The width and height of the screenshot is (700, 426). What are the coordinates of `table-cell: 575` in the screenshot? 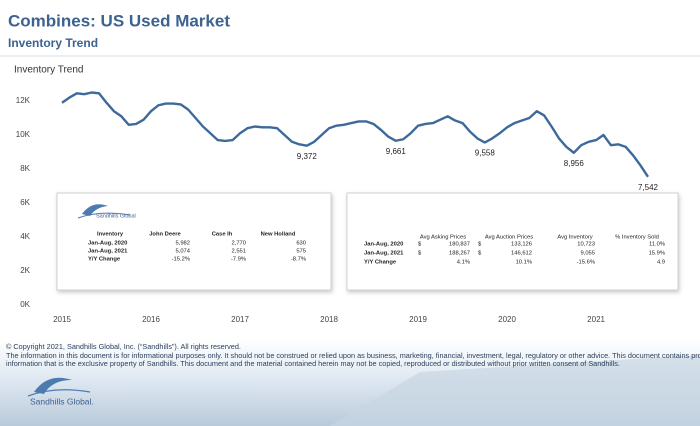 It's located at (301, 252).